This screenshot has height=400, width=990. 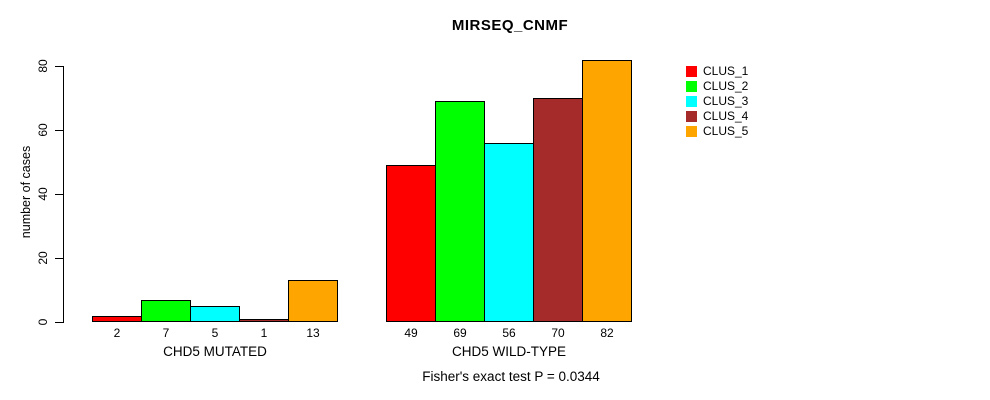 What do you see at coordinates (43, 258) in the screenshot?
I see `y-axis-tick-label: 20` at bounding box center [43, 258].